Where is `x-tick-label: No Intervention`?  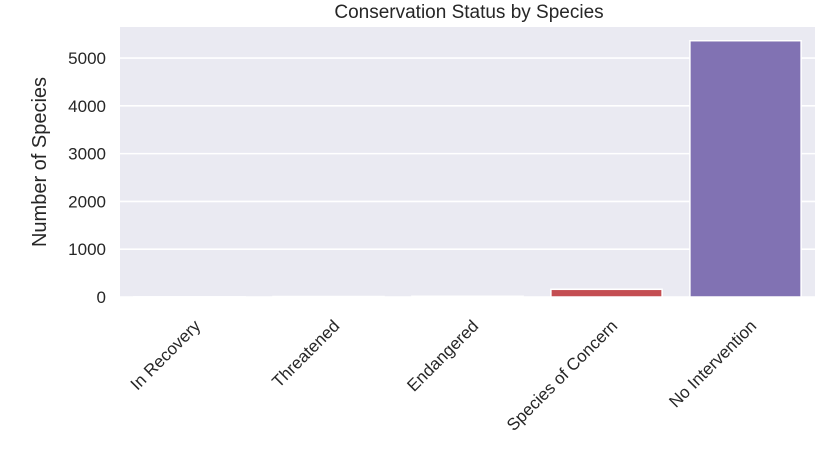 x-tick-label: No Intervention is located at coordinates (712, 363).